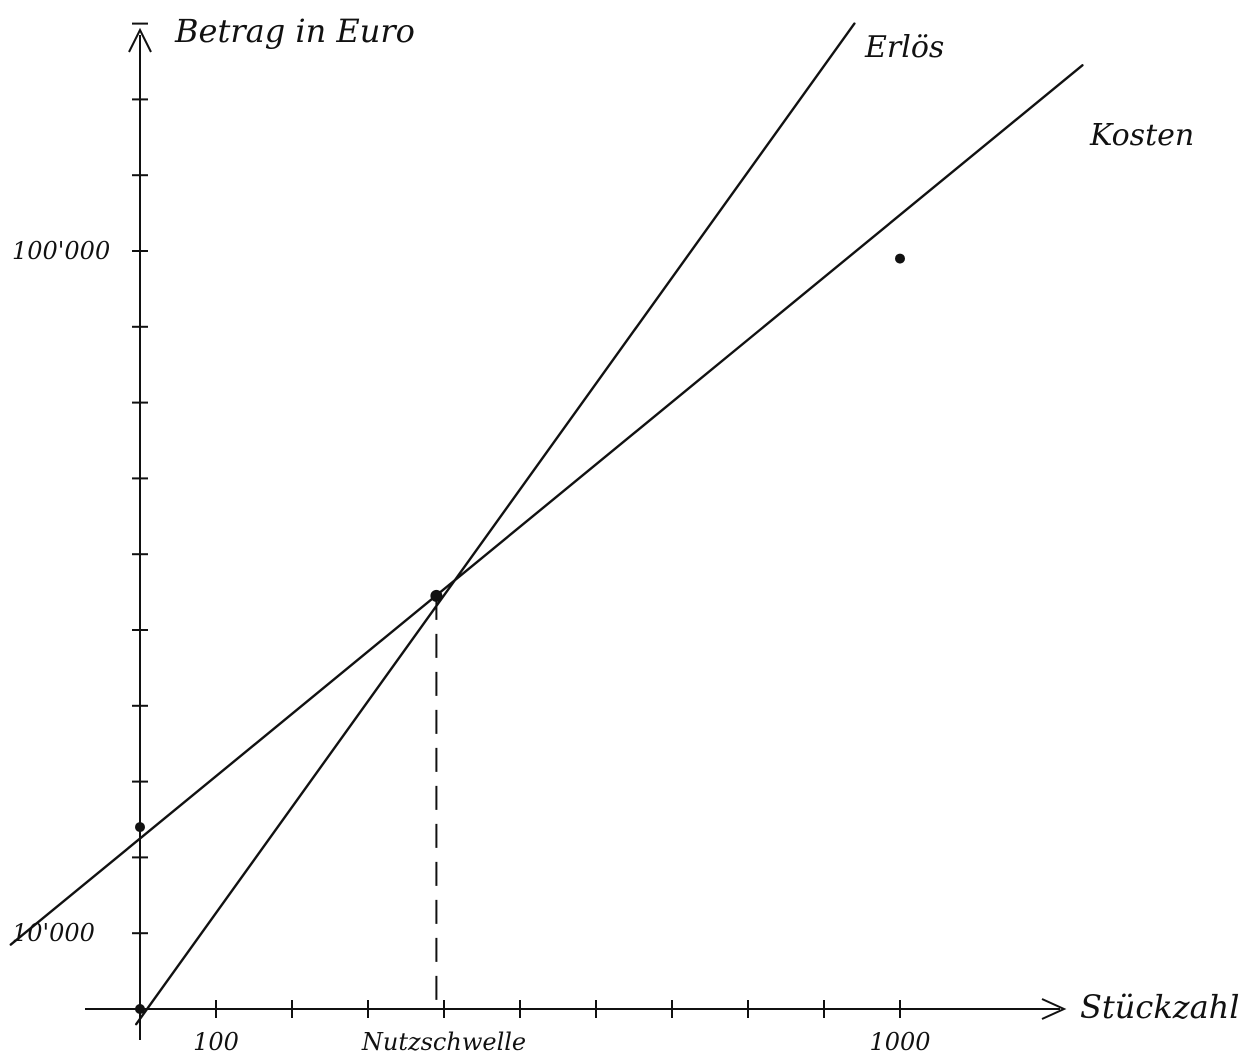  I want to click on x-axis-arrowhead, so click(1054, 1009).